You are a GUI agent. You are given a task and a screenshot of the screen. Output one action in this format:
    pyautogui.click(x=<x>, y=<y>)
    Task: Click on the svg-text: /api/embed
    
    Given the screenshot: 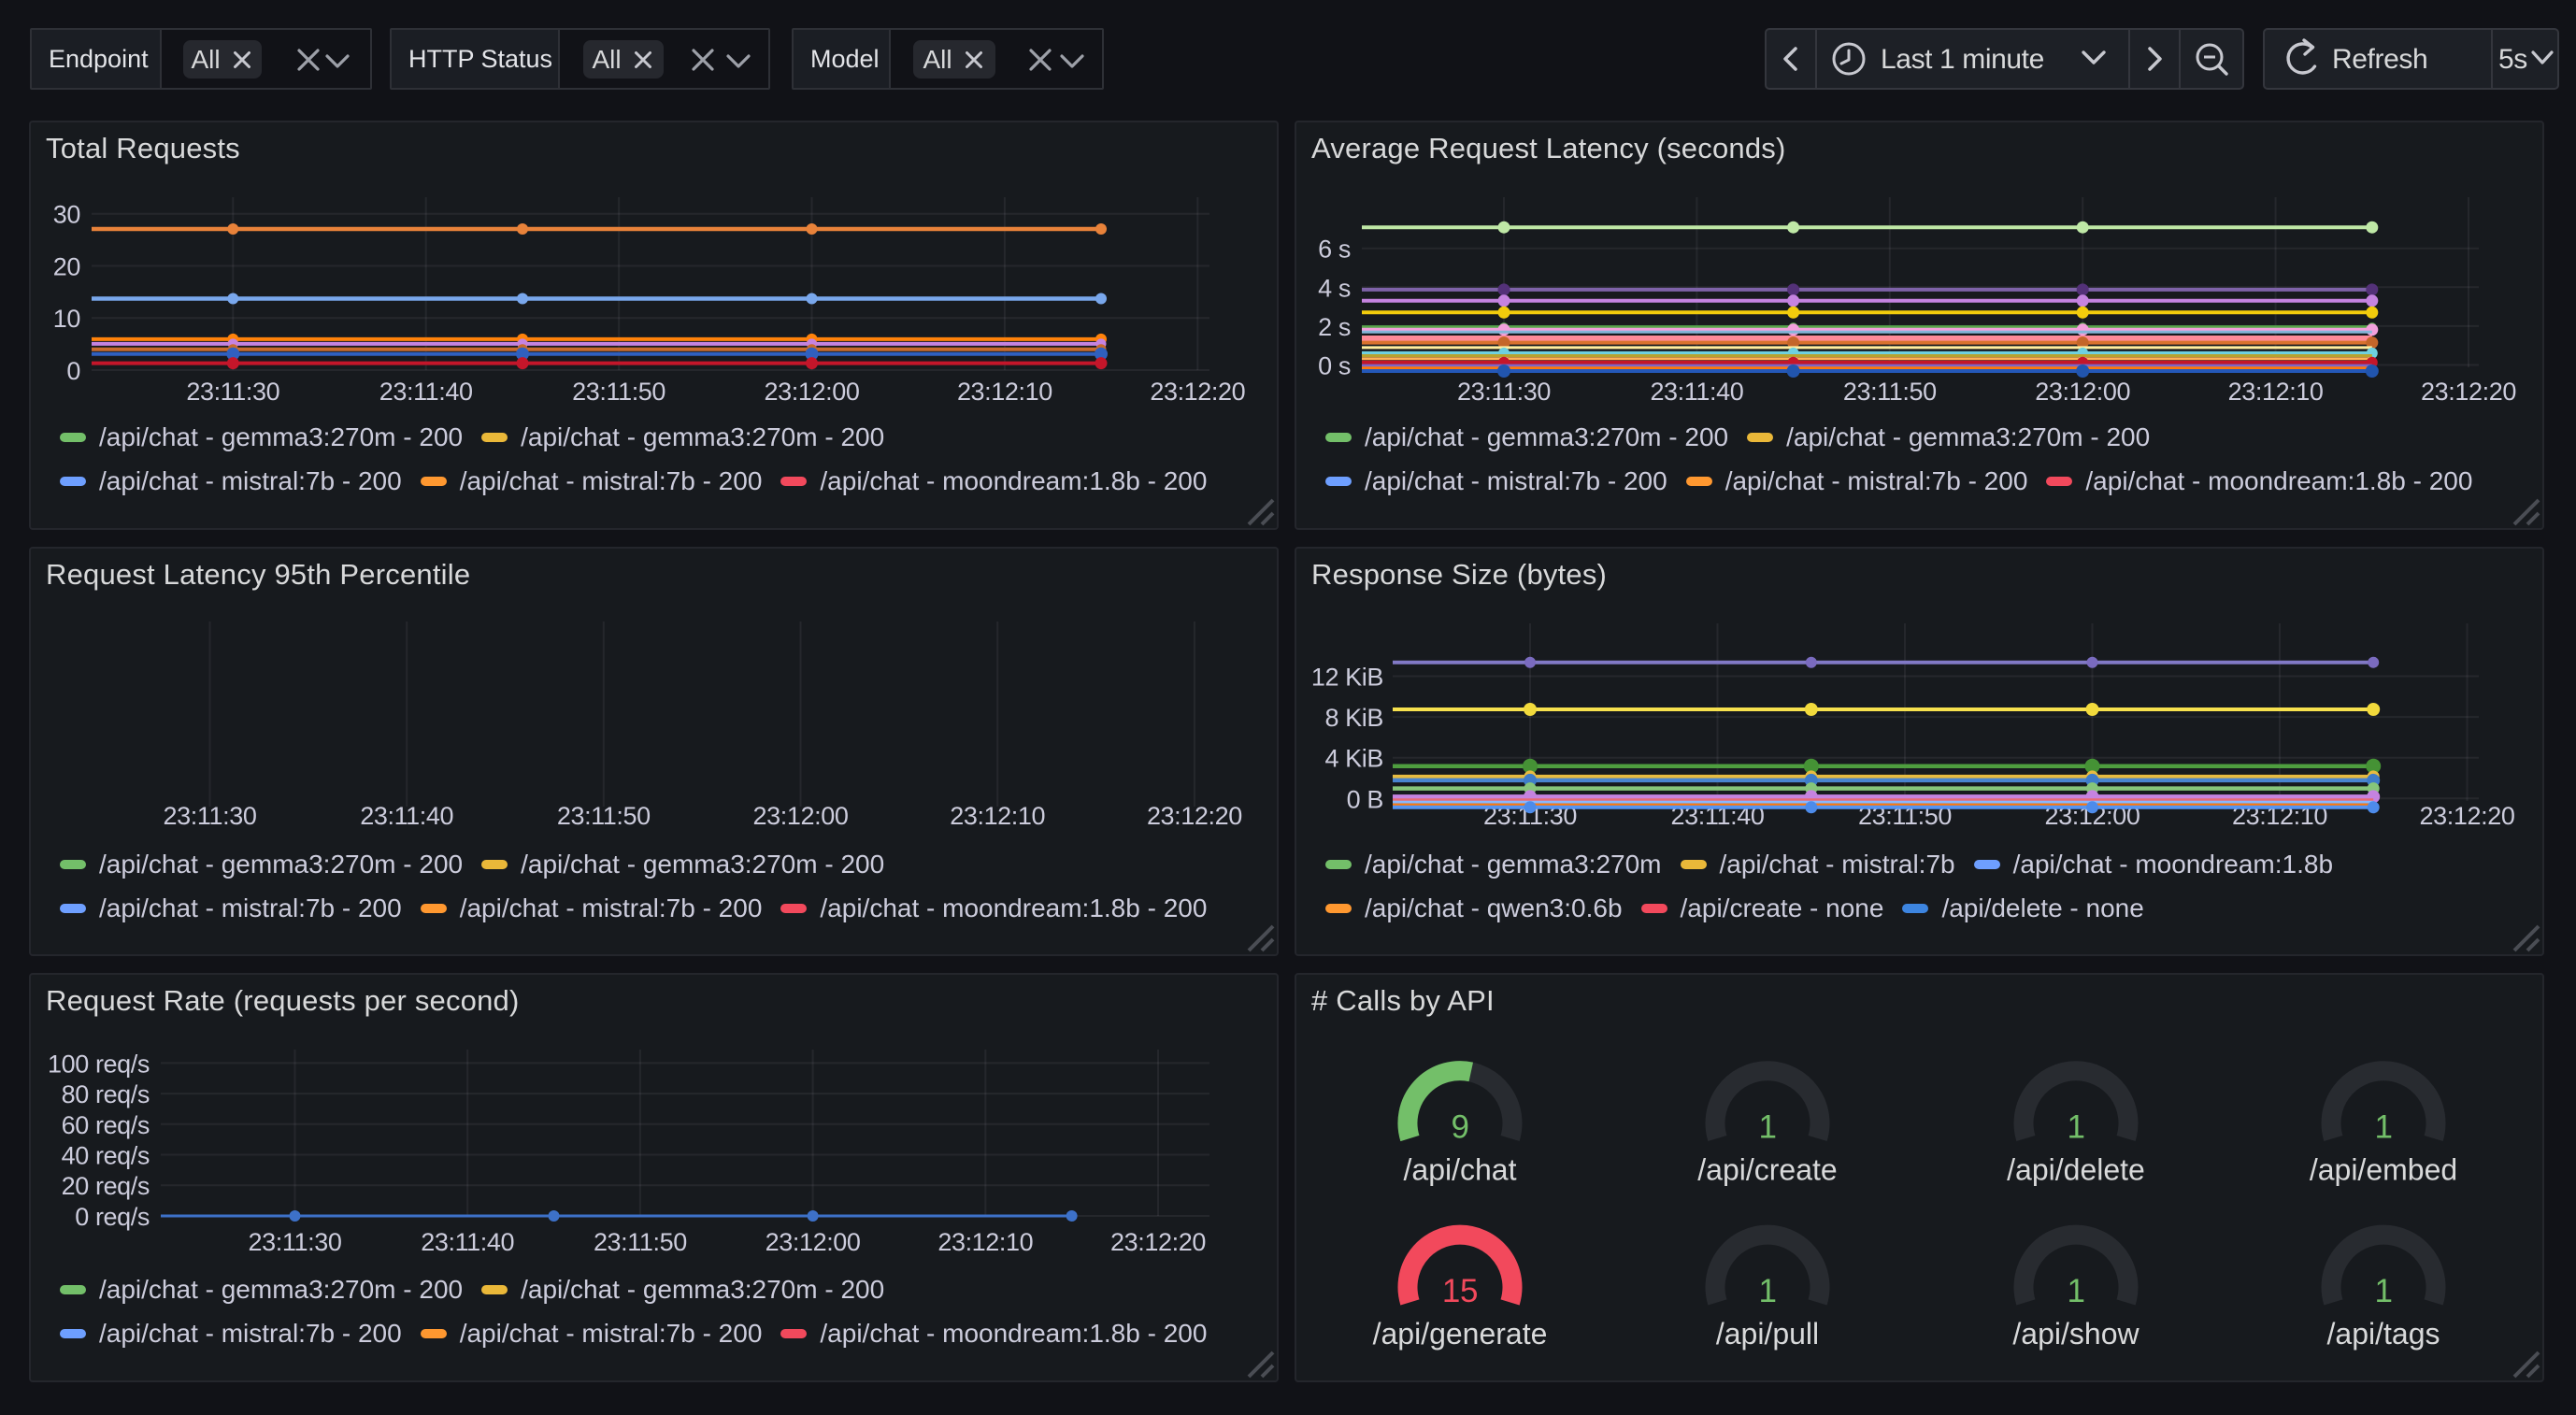 What is the action you would take?
    pyautogui.click(x=2383, y=1170)
    